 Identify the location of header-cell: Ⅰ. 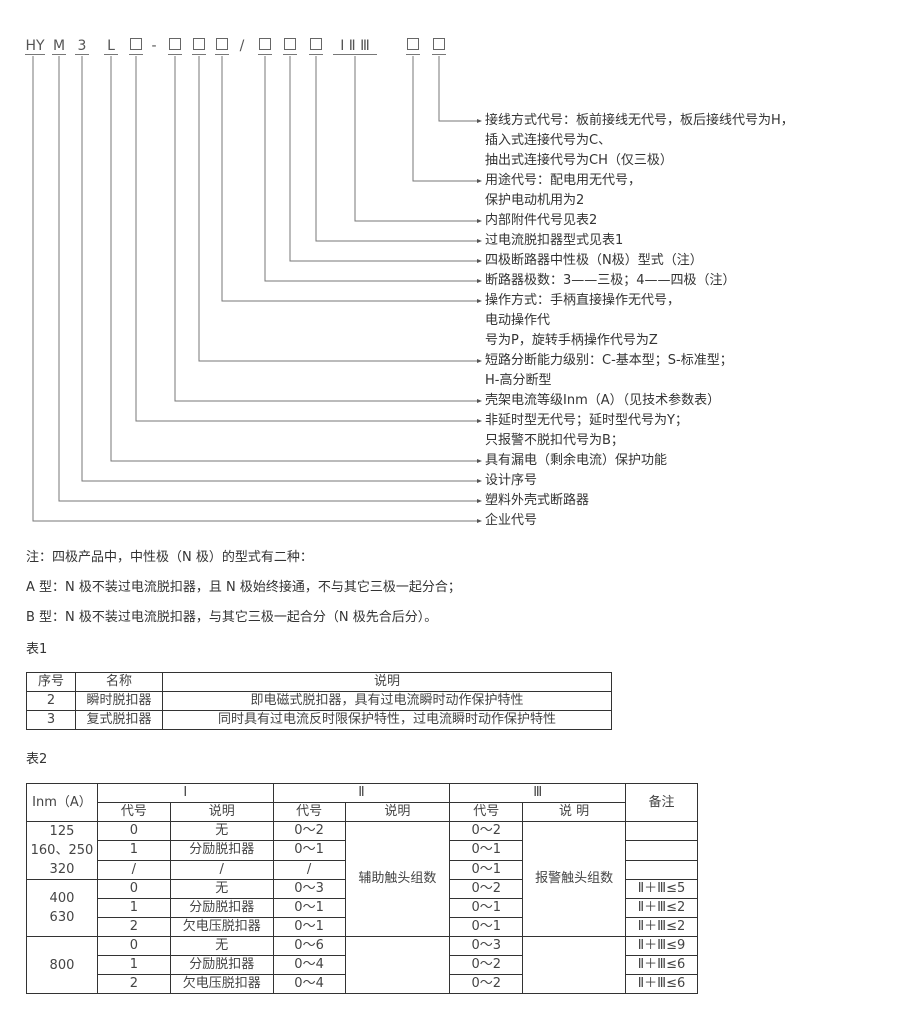
(185, 793).